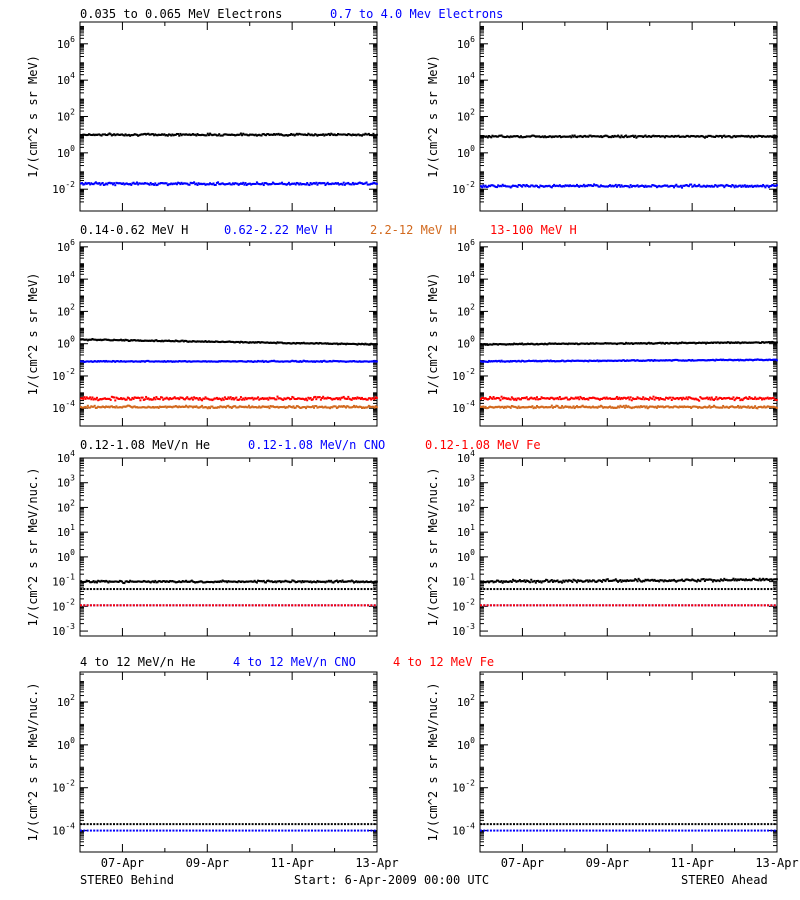  Describe the element at coordinates (433, 334) in the screenshot. I see `y-axis-label: 1/(cm^2 s sr MeV)` at that location.